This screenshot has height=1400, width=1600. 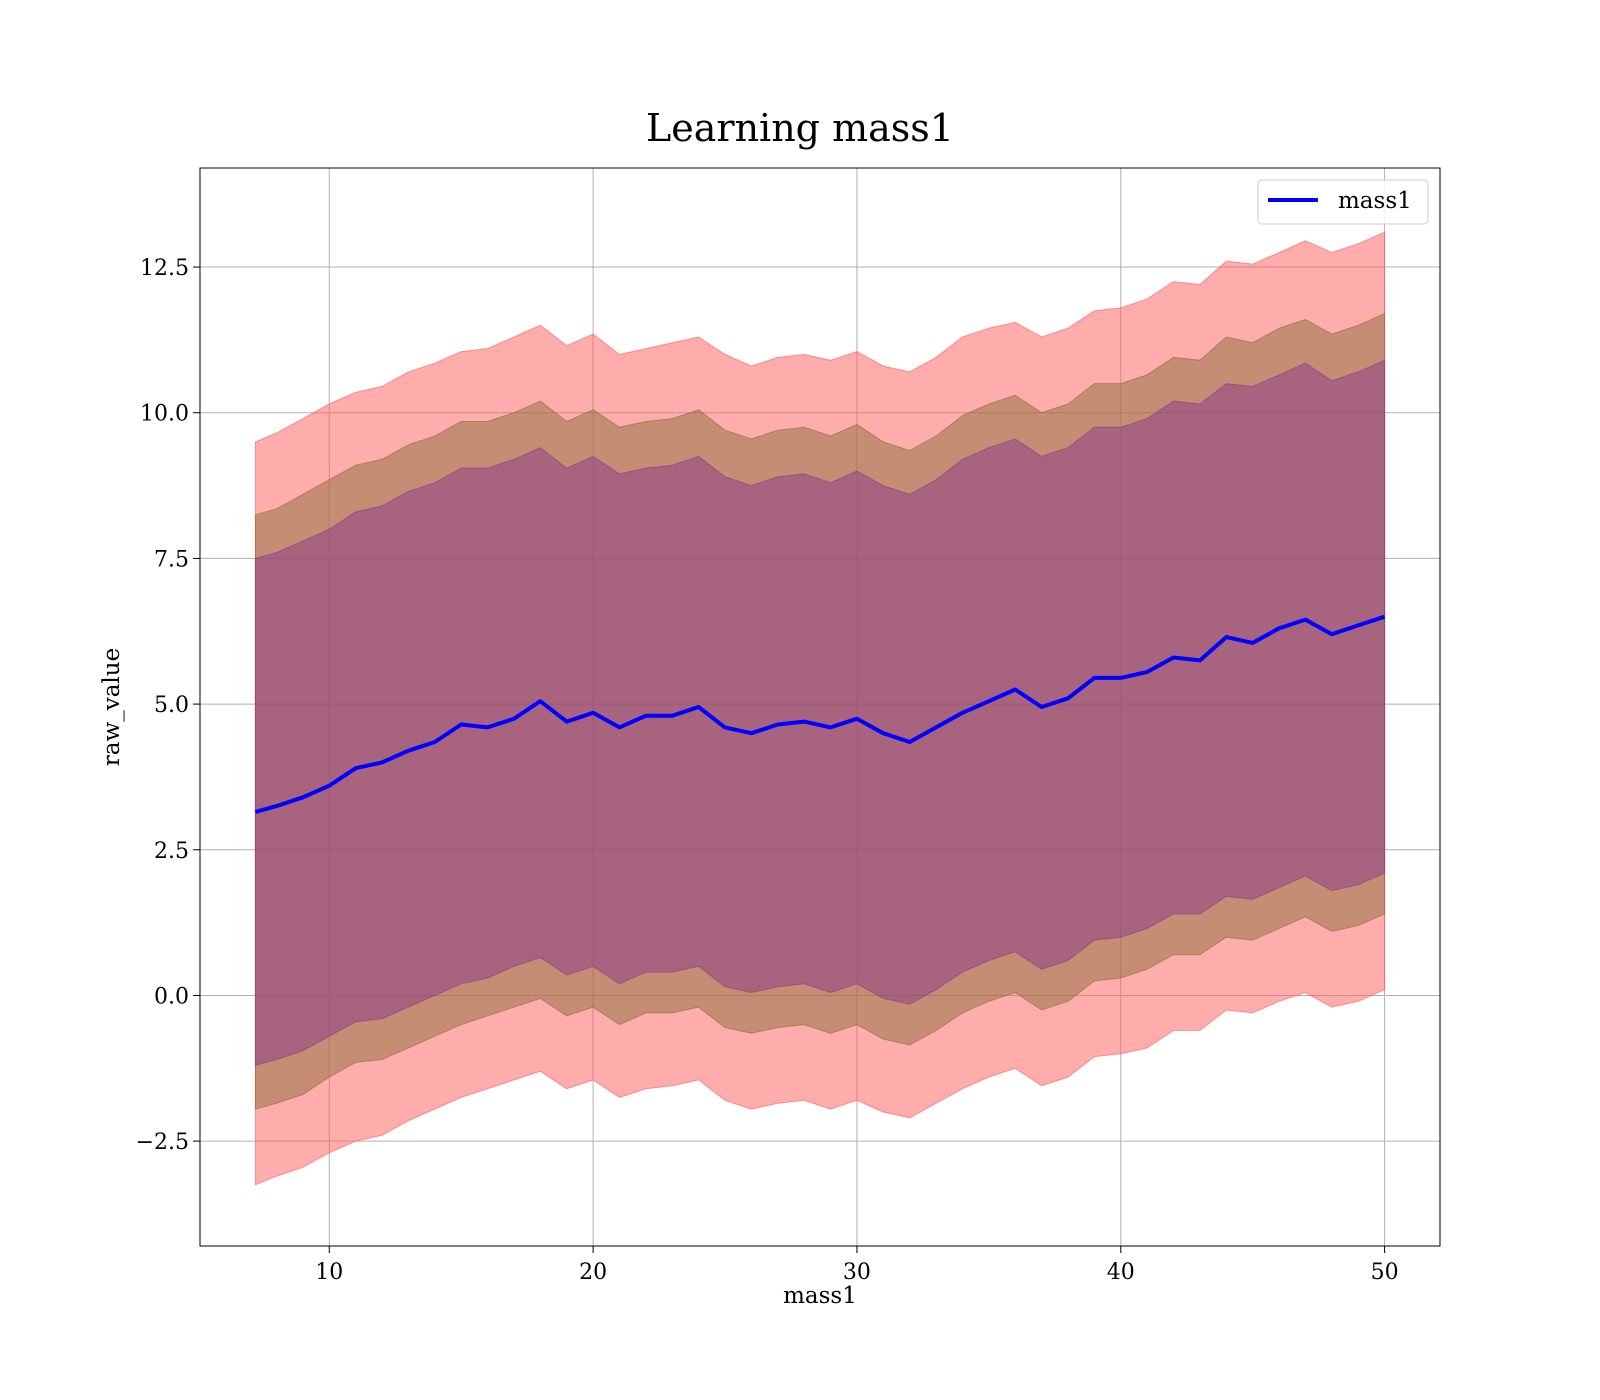 What do you see at coordinates (171, 559) in the screenshot?
I see `y-tick-label-4: 7.5` at bounding box center [171, 559].